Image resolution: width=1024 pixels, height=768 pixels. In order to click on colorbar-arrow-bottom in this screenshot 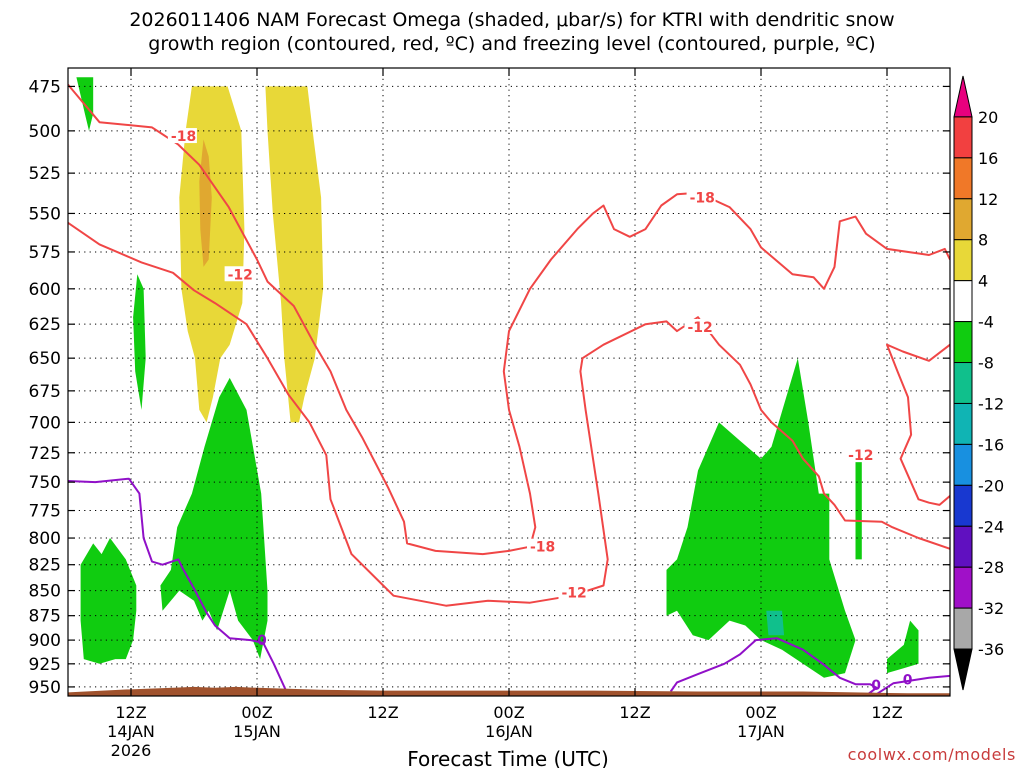, I will do `click(963, 669)`.